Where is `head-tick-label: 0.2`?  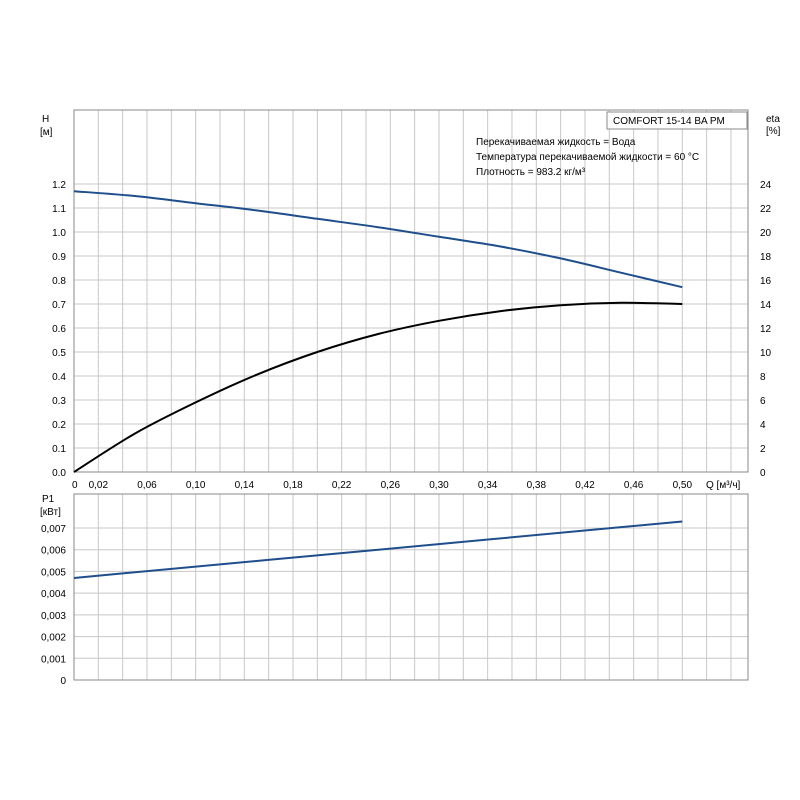 head-tick-label: 0.2 is located at coordinates (59, 425).